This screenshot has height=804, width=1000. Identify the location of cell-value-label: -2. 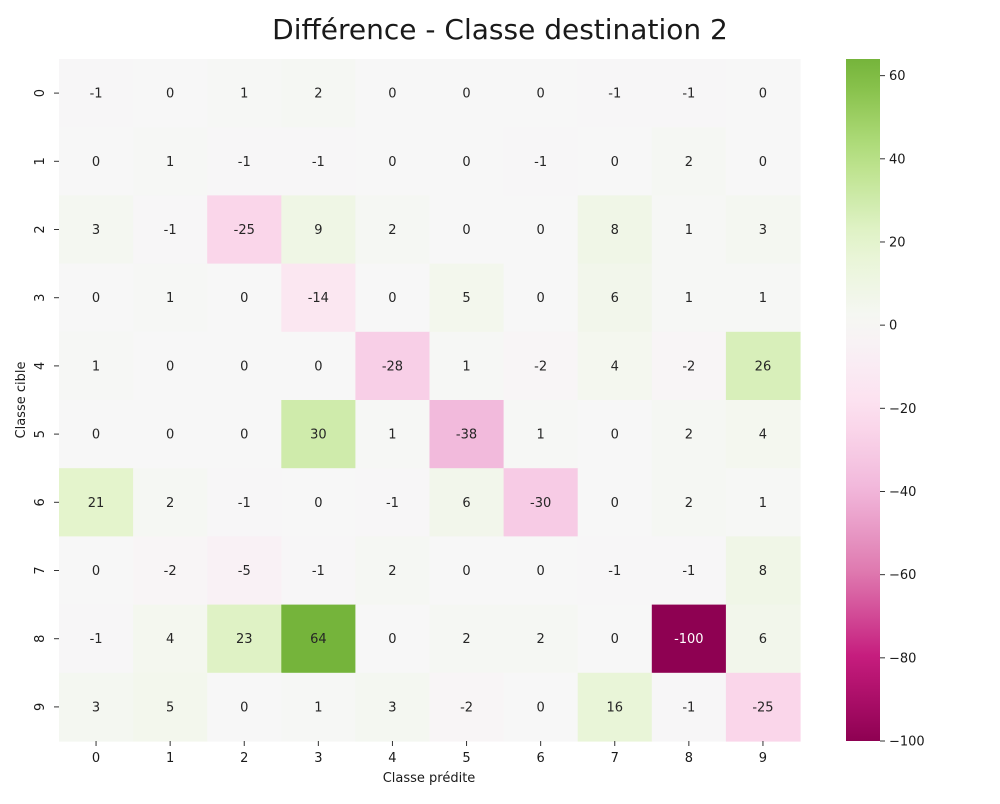
(540, 366).